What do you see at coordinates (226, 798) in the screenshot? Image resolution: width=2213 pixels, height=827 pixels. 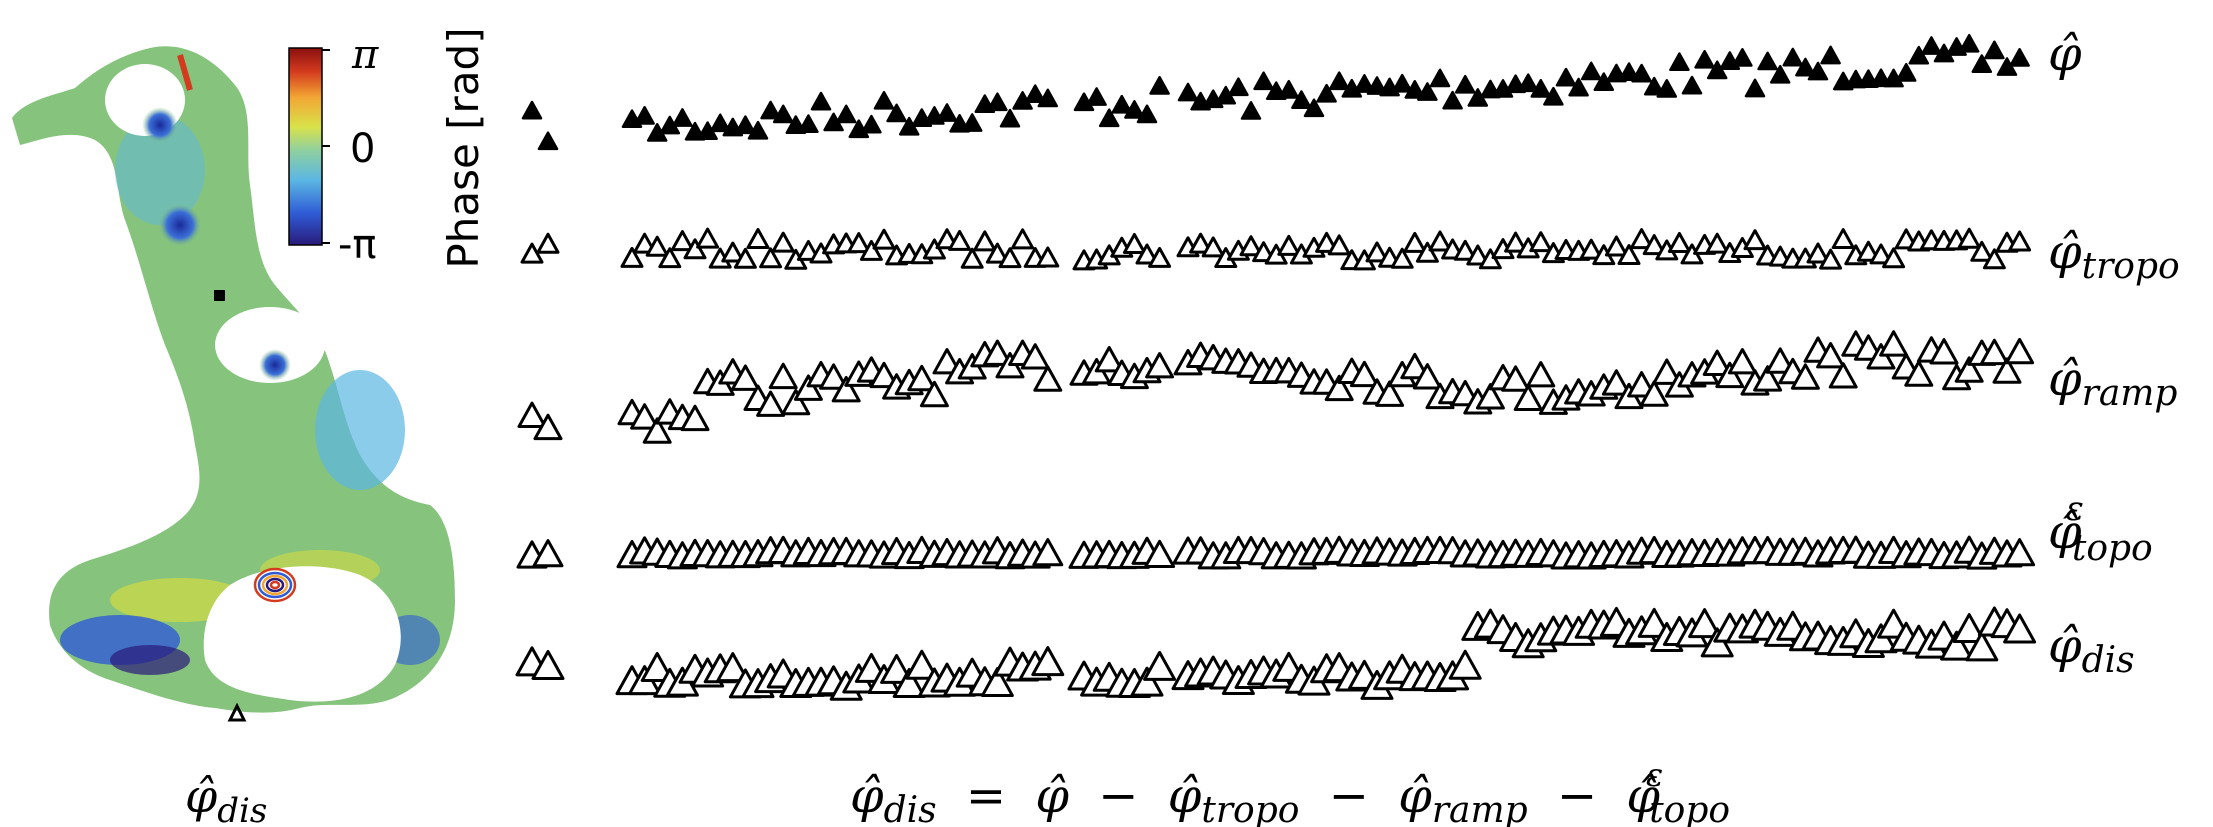 I see `map-caption: φ̂dis` at bounding box center [226, 798].